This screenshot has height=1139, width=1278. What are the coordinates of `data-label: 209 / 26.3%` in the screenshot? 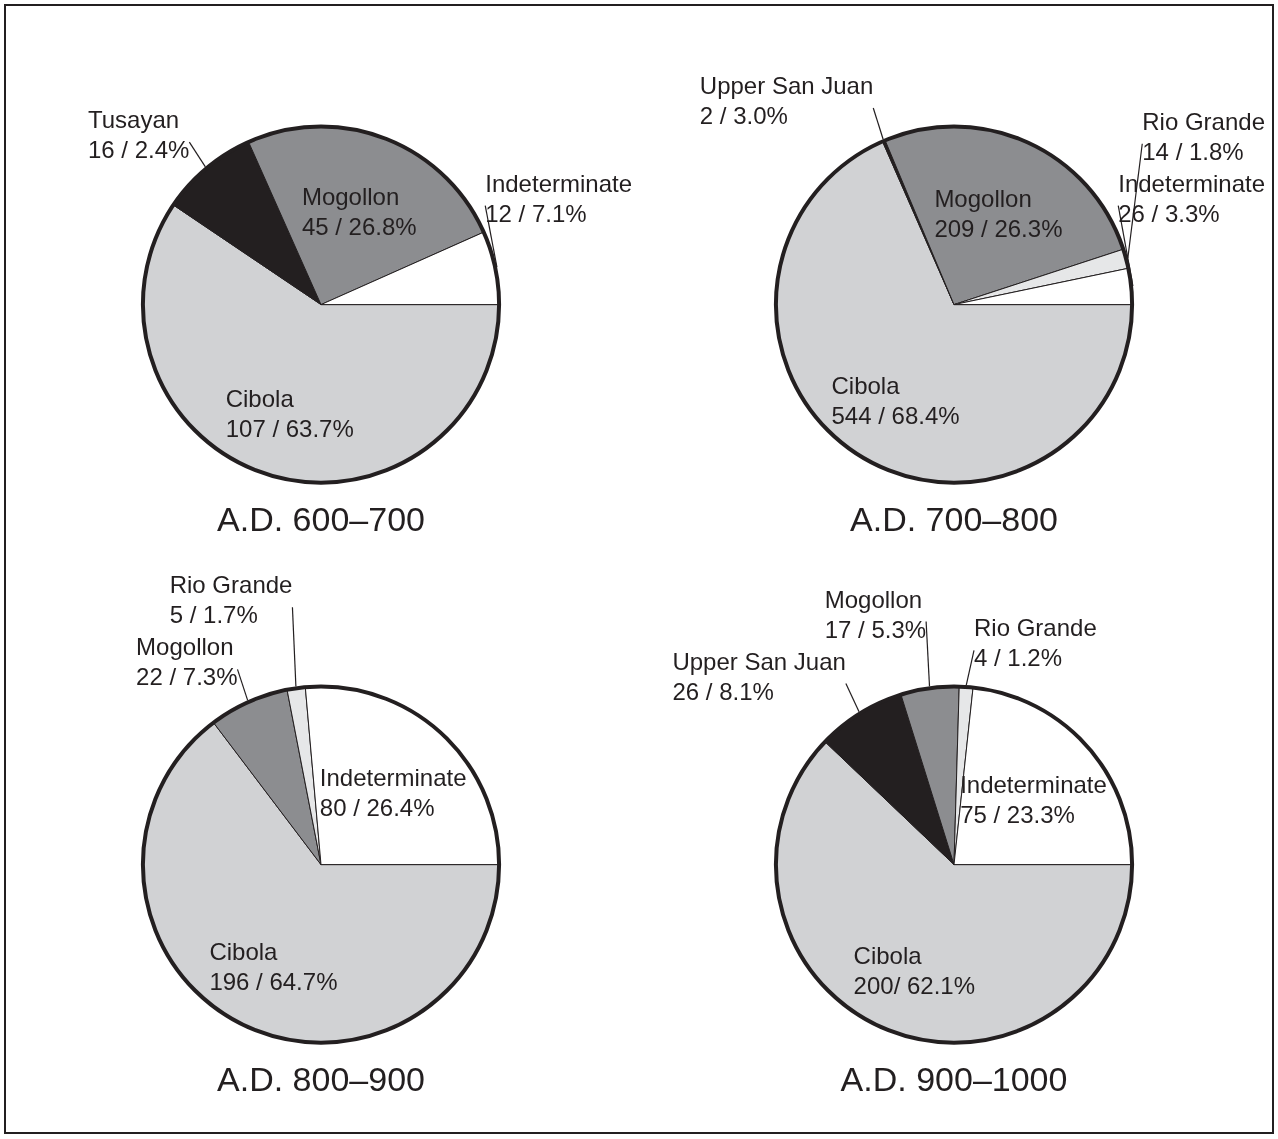 It's located at (998, 229).